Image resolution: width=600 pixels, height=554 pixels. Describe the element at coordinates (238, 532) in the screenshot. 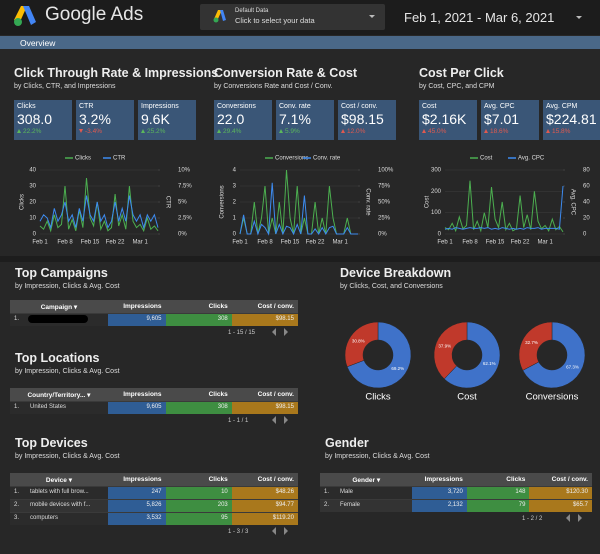

I see `pagination: 1 - 3 / 3` at that location.